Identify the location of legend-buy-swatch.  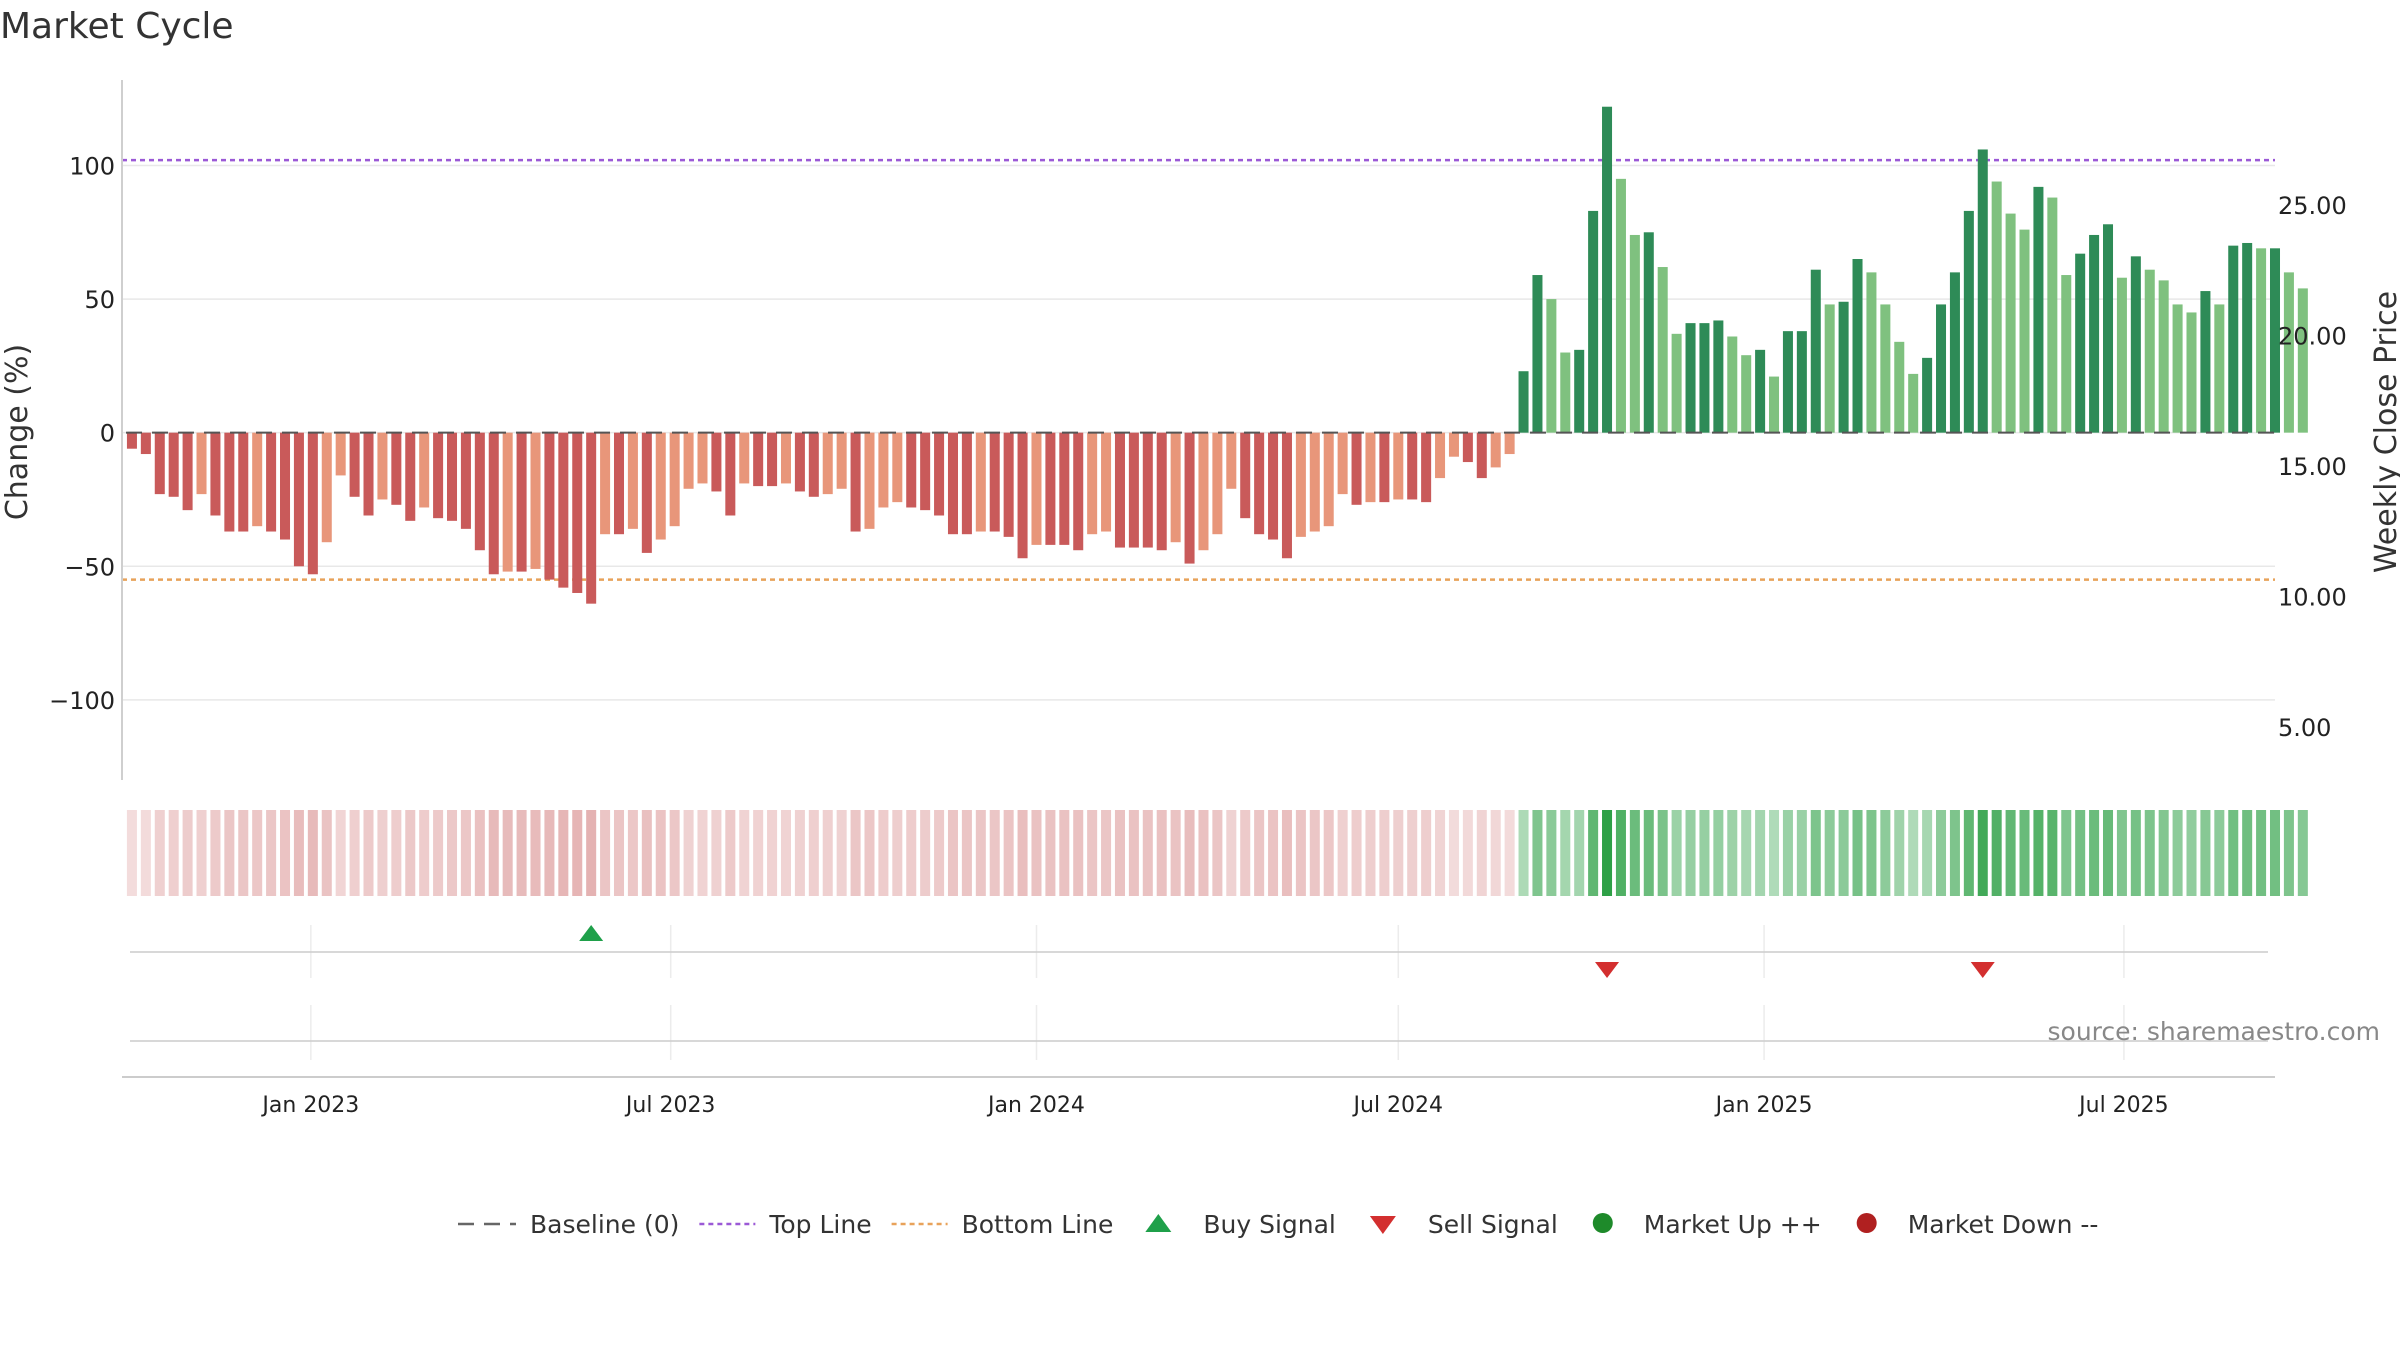
(1158, 1223).